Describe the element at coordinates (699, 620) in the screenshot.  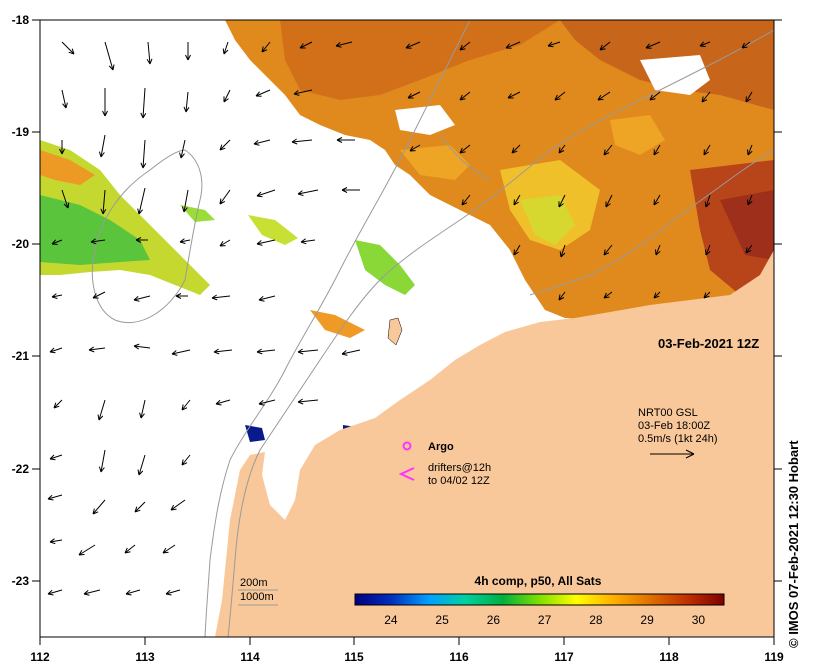
I see `colorbar-tick-label: 30` at that location.